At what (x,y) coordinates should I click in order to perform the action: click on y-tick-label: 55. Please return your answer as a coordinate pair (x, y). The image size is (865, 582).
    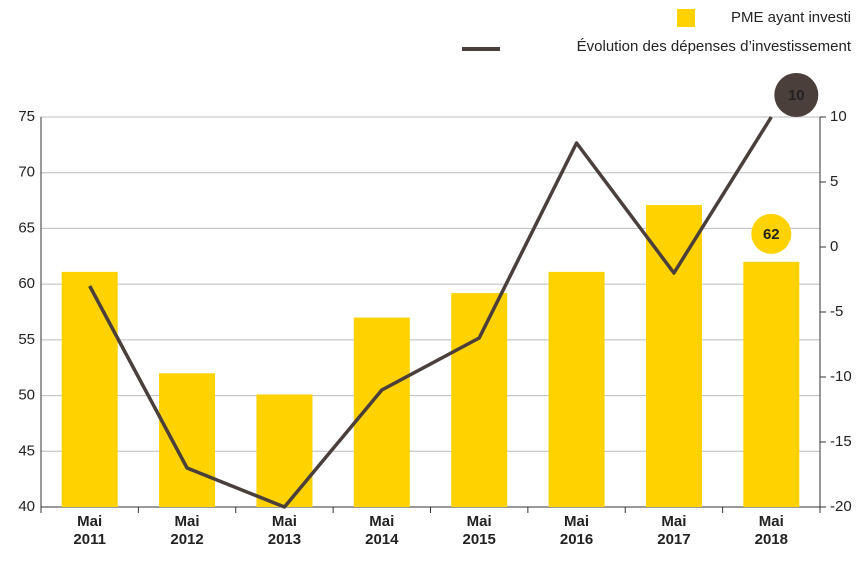
    Looking at the image, I should click on (26, 339).